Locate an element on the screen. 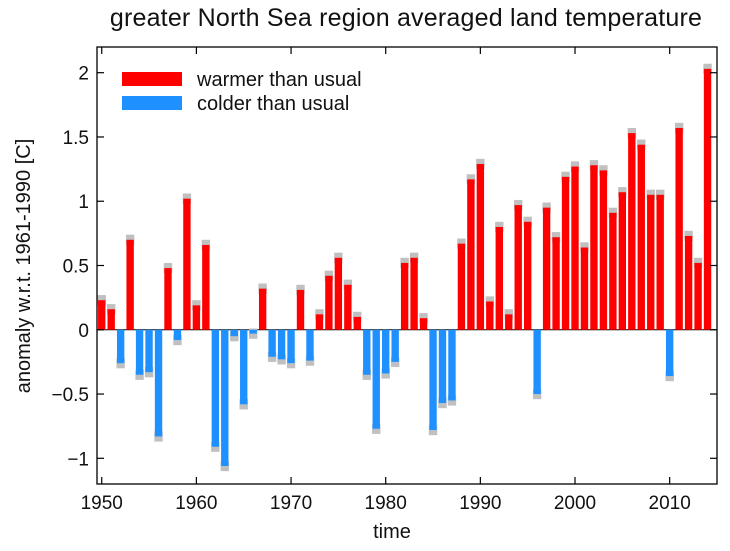 The height and width of the screenshot is (551, 730). y-tick-label: 1 is located at coordinates (83, 202).